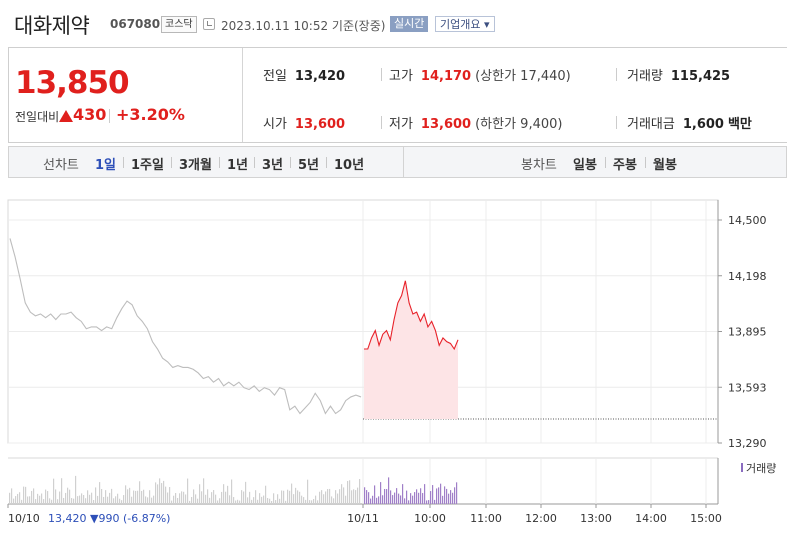 The height and width of the screenshot is (540, 787). Describe the element at coordinates (541, 518) in the screenshot. I see `x-tick-label: 12:00` at that location.